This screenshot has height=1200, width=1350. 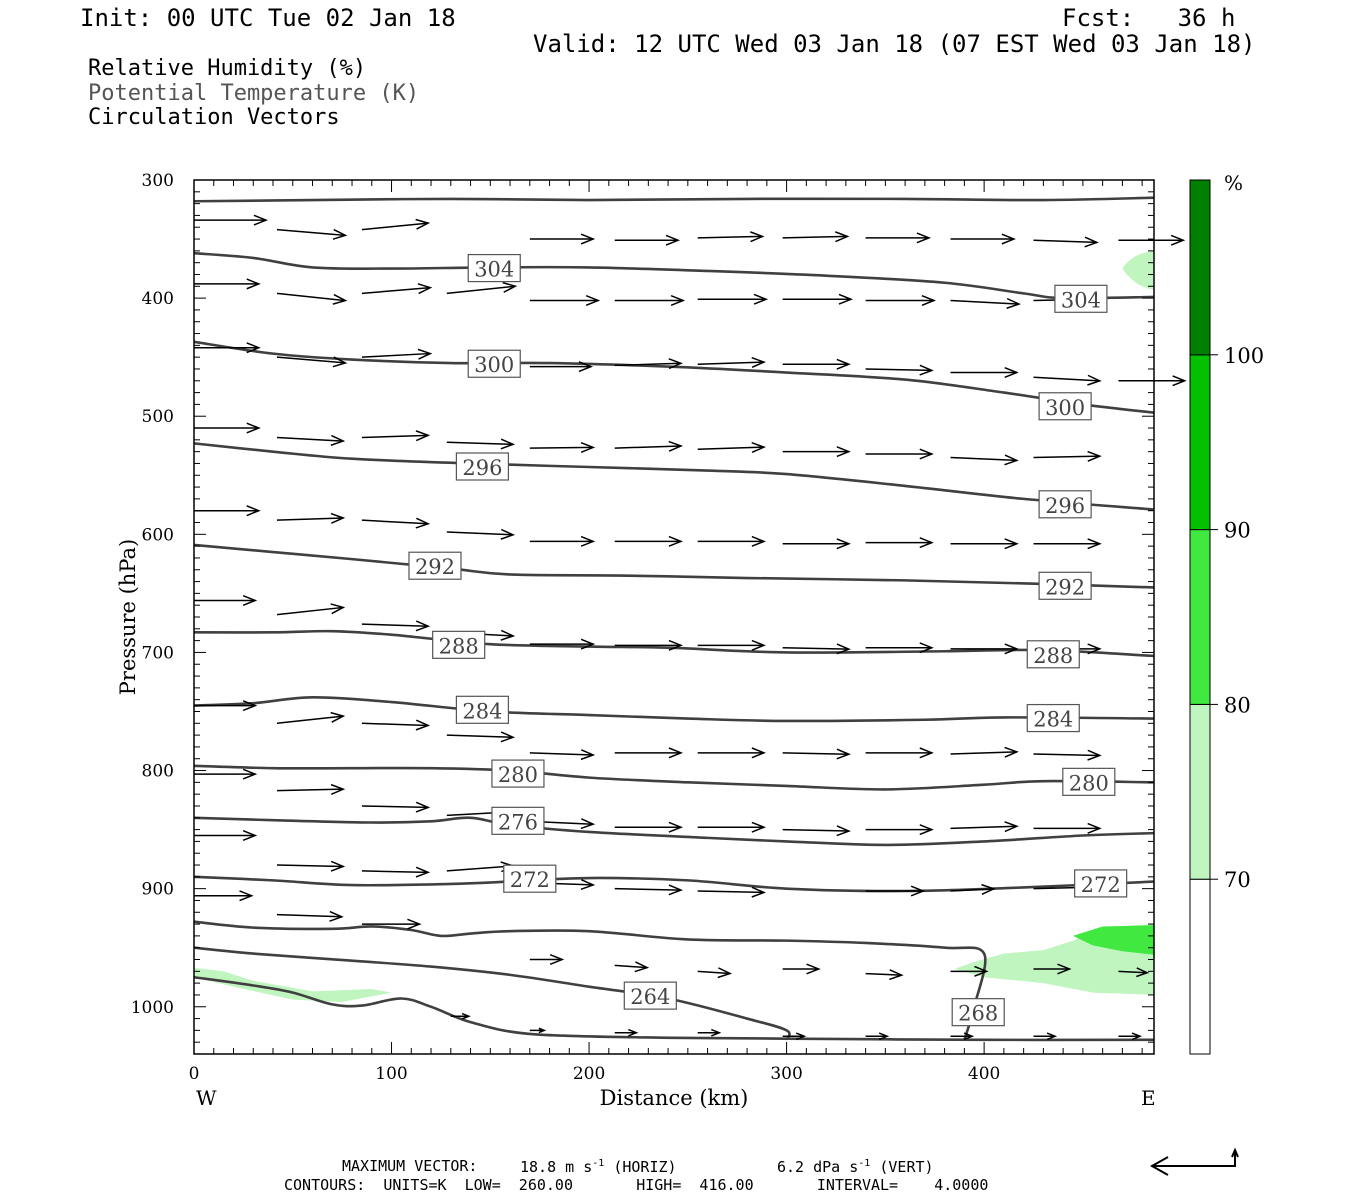 I want to click on y-tick-label: 1000, so click(x=152, y=1008).